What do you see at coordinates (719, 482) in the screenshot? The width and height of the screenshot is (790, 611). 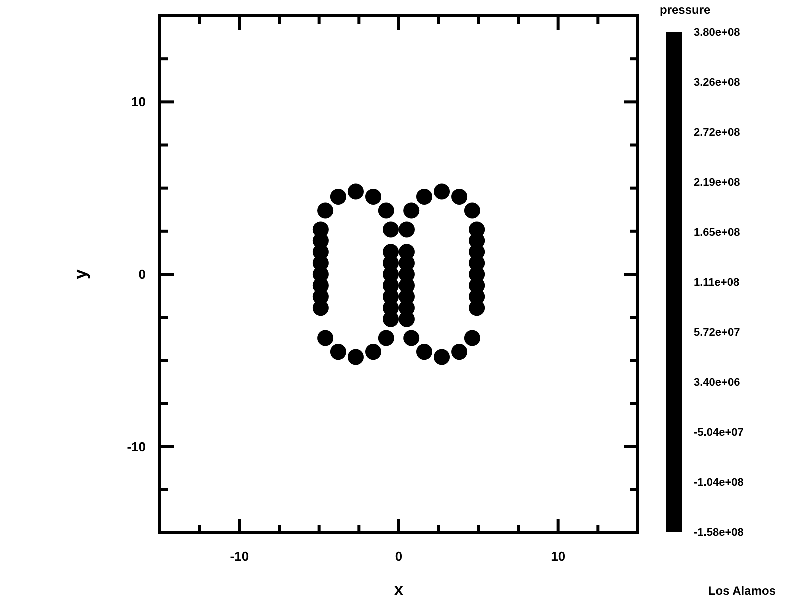 I see `text: -1.04e+08` at bounding box center [719, 482].